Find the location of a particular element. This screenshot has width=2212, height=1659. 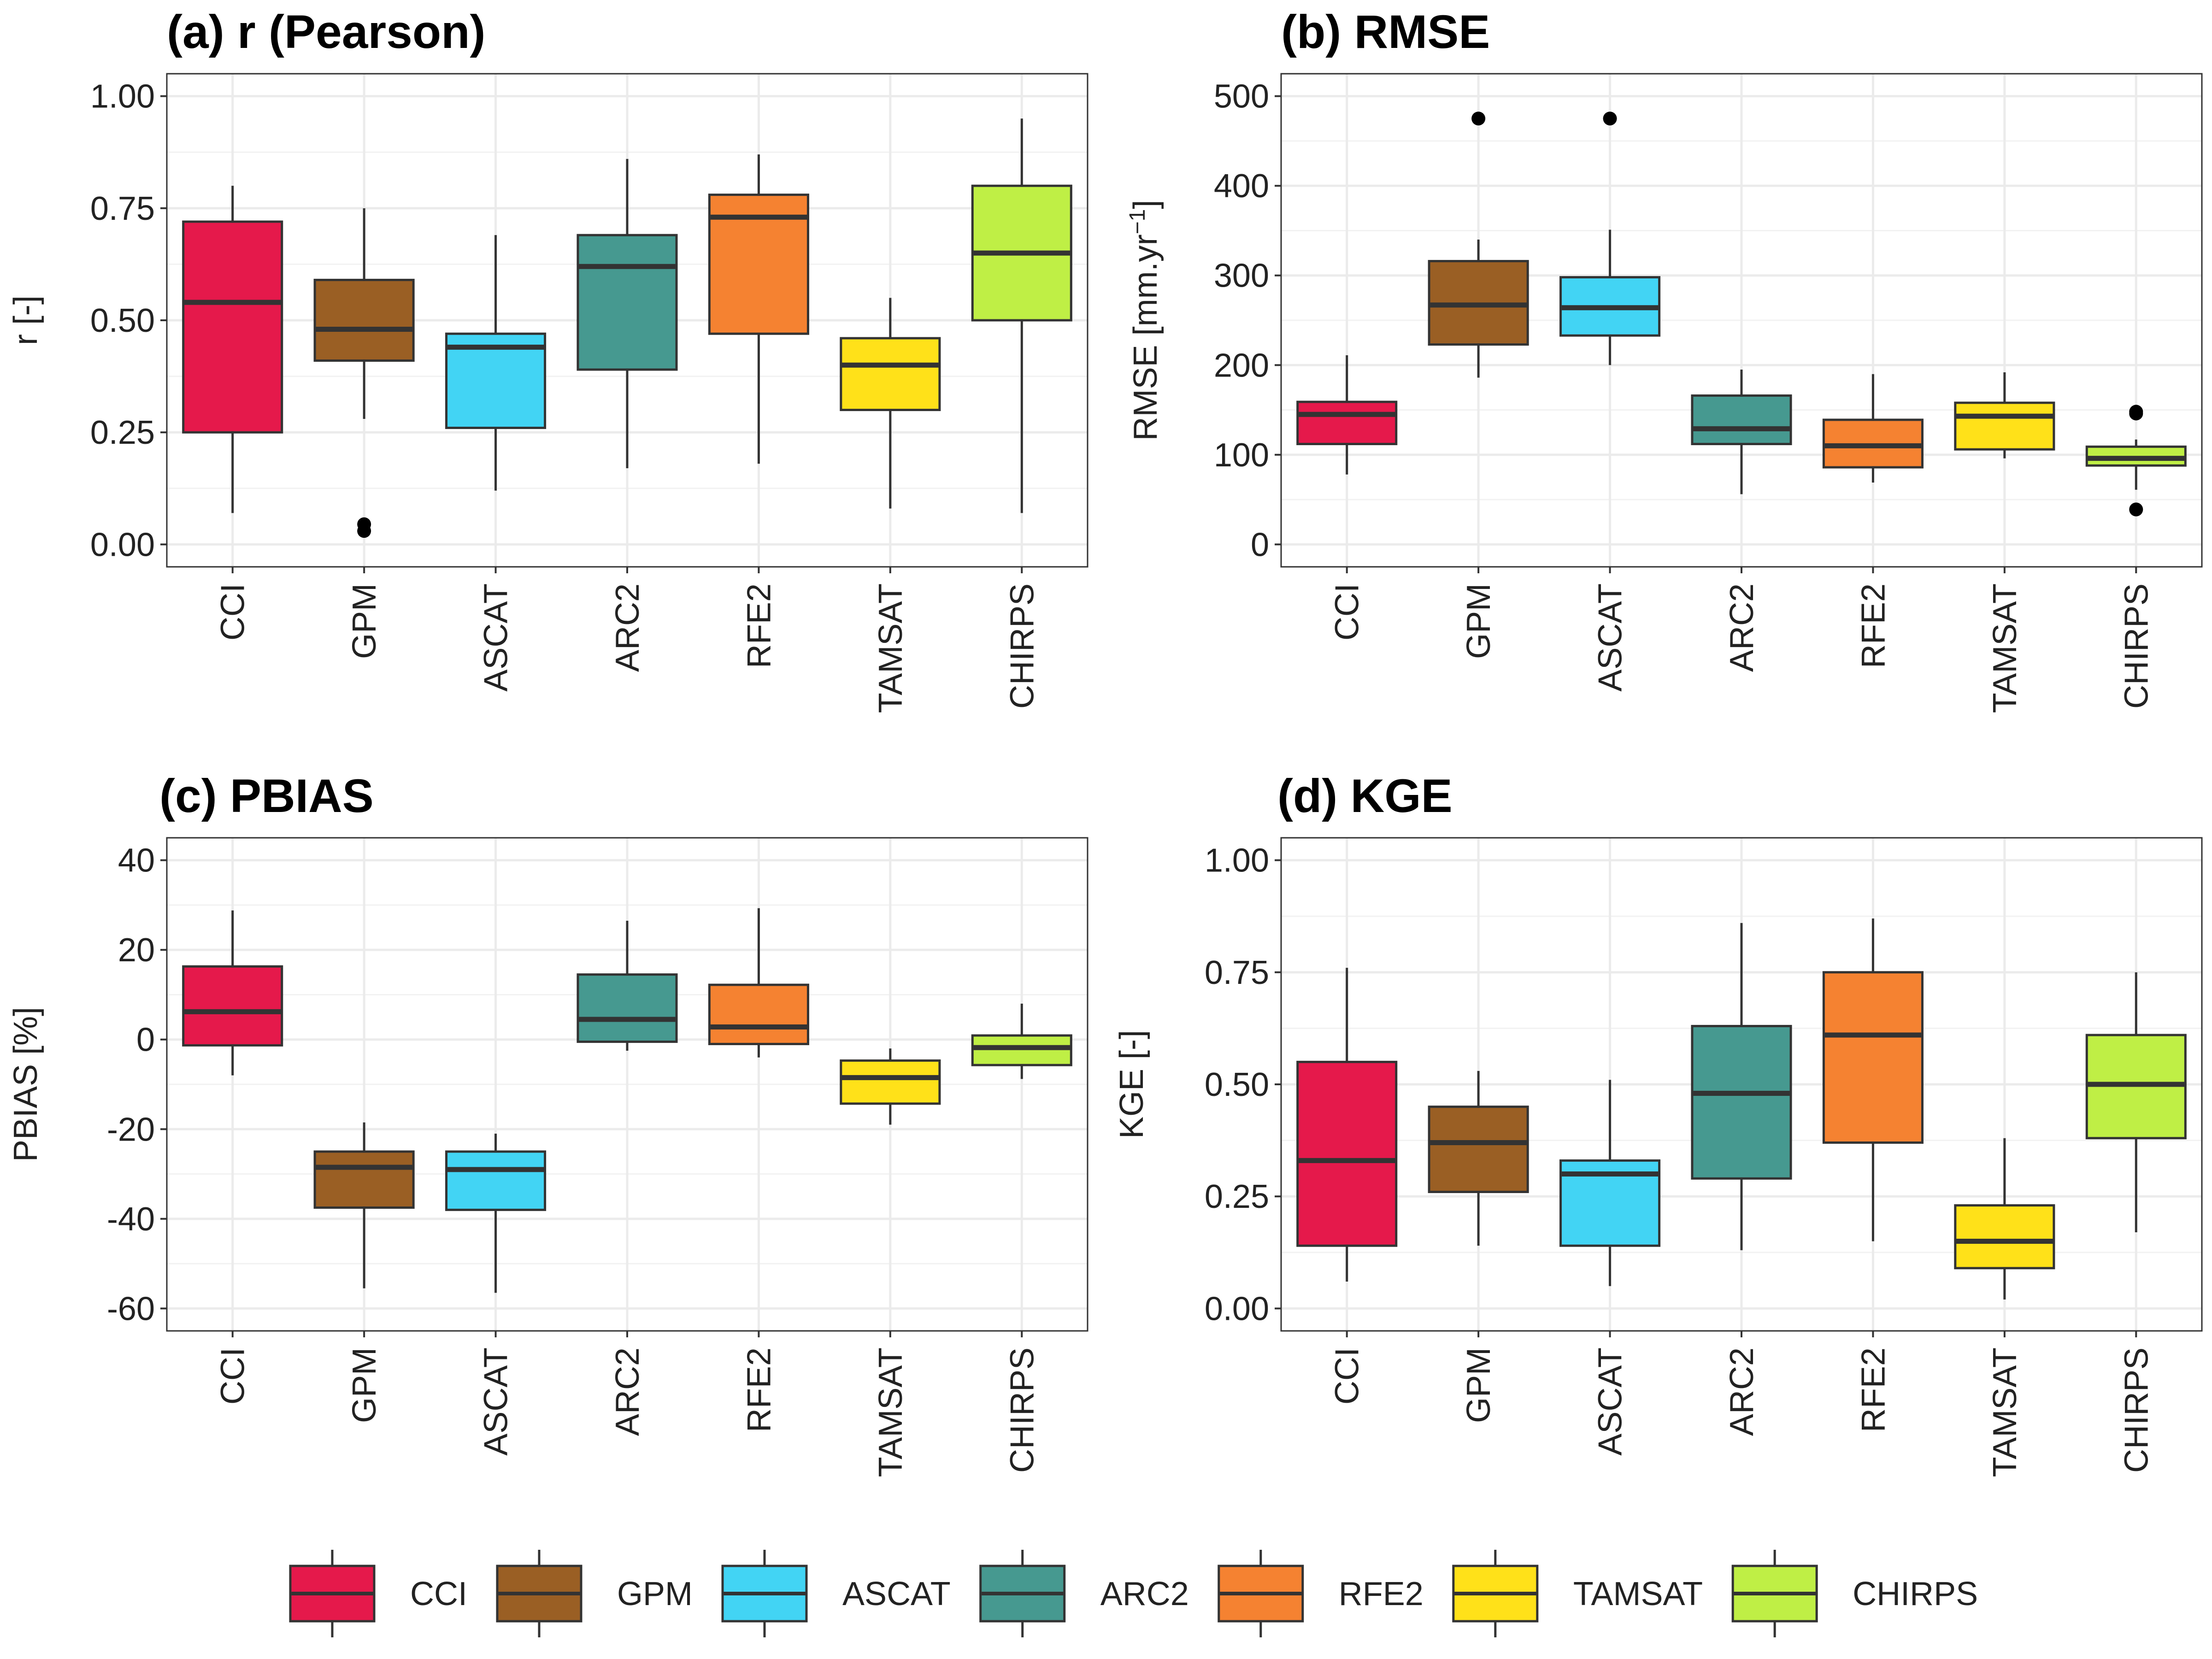

y-tick-label: 300 is located at coordinates (1241, 276).